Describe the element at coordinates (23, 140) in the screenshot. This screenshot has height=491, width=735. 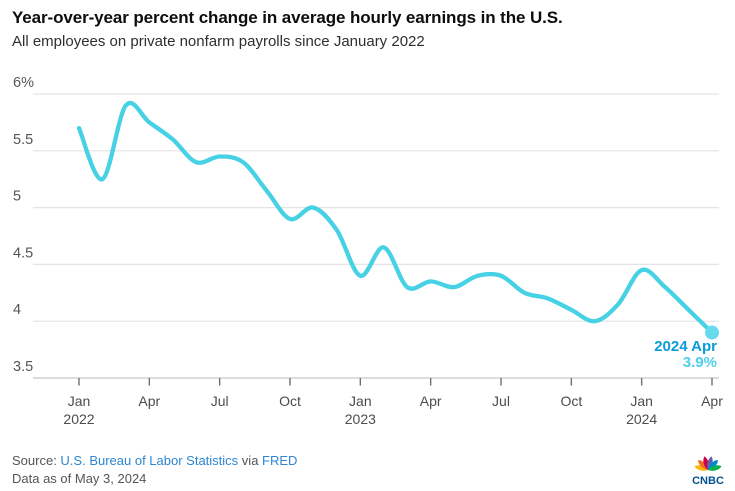
I see `y-tick-label: 5.5` at that location.